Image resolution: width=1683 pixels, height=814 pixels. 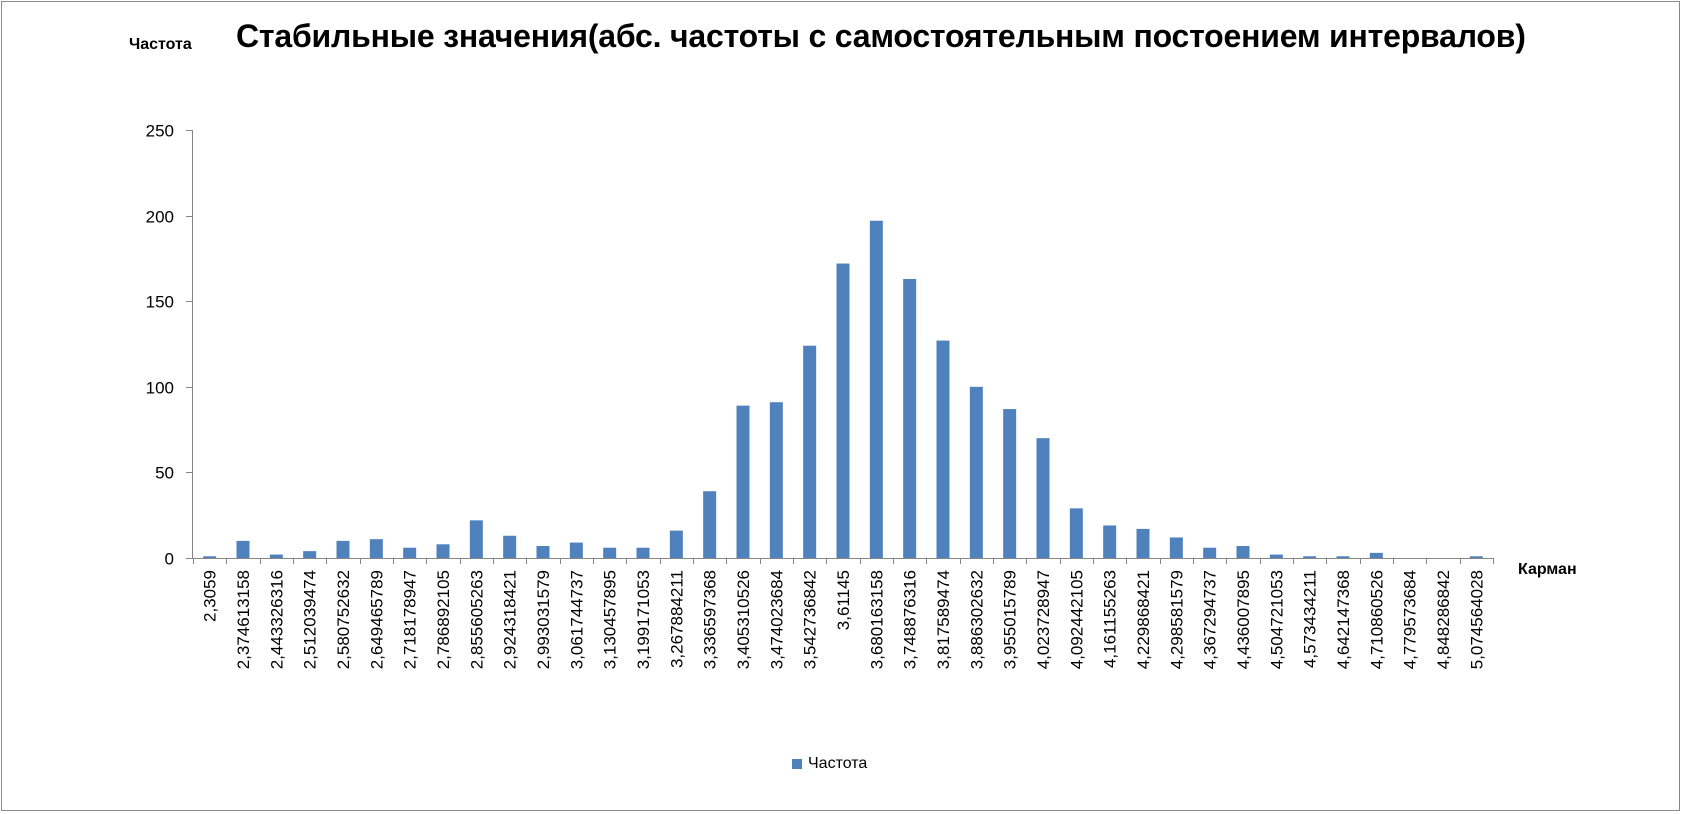 What do you see at coordinates (1276, 619) in the screenshot?
I see `x-tick-label: 4,504721053` at bounding box center [1276, 619].